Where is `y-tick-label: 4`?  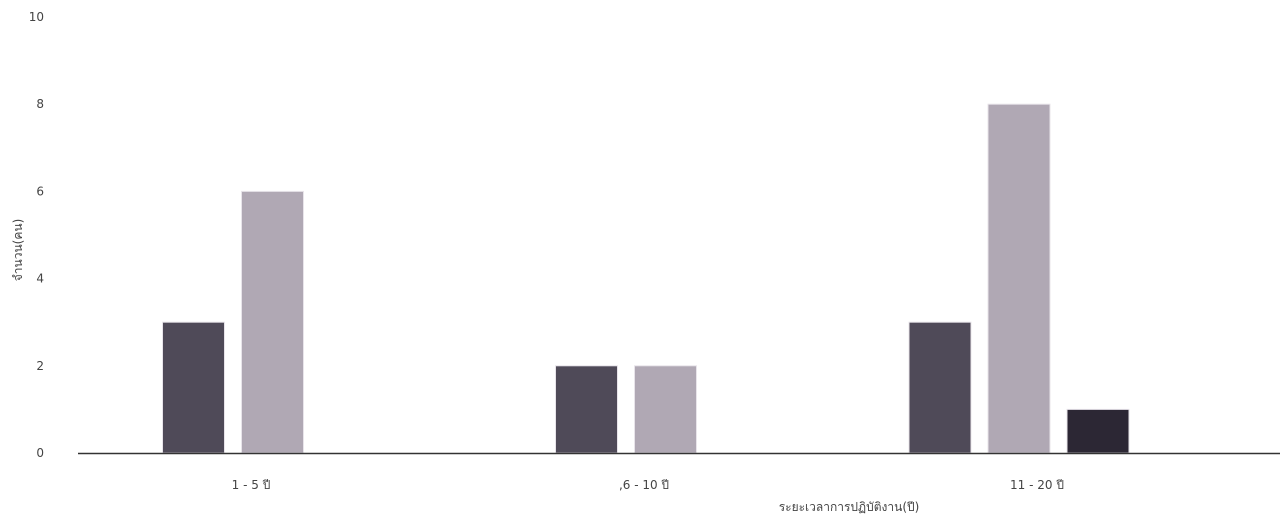
y-tick-label: 4 is located at coordinates (40, 279).